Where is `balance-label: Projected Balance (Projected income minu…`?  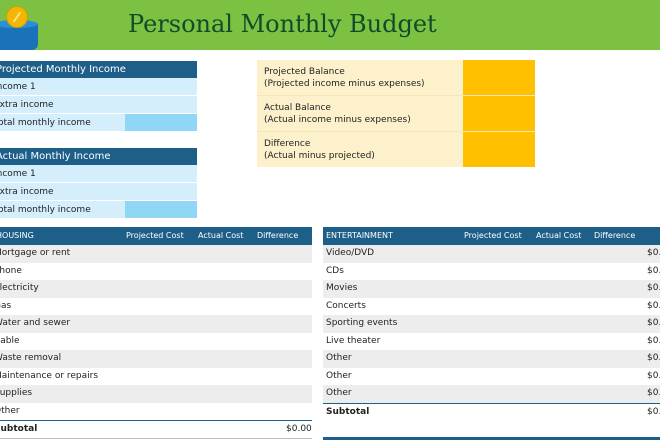 balance-label: Projected Balance (Projected income minu… is located at coordinates (360, 77).